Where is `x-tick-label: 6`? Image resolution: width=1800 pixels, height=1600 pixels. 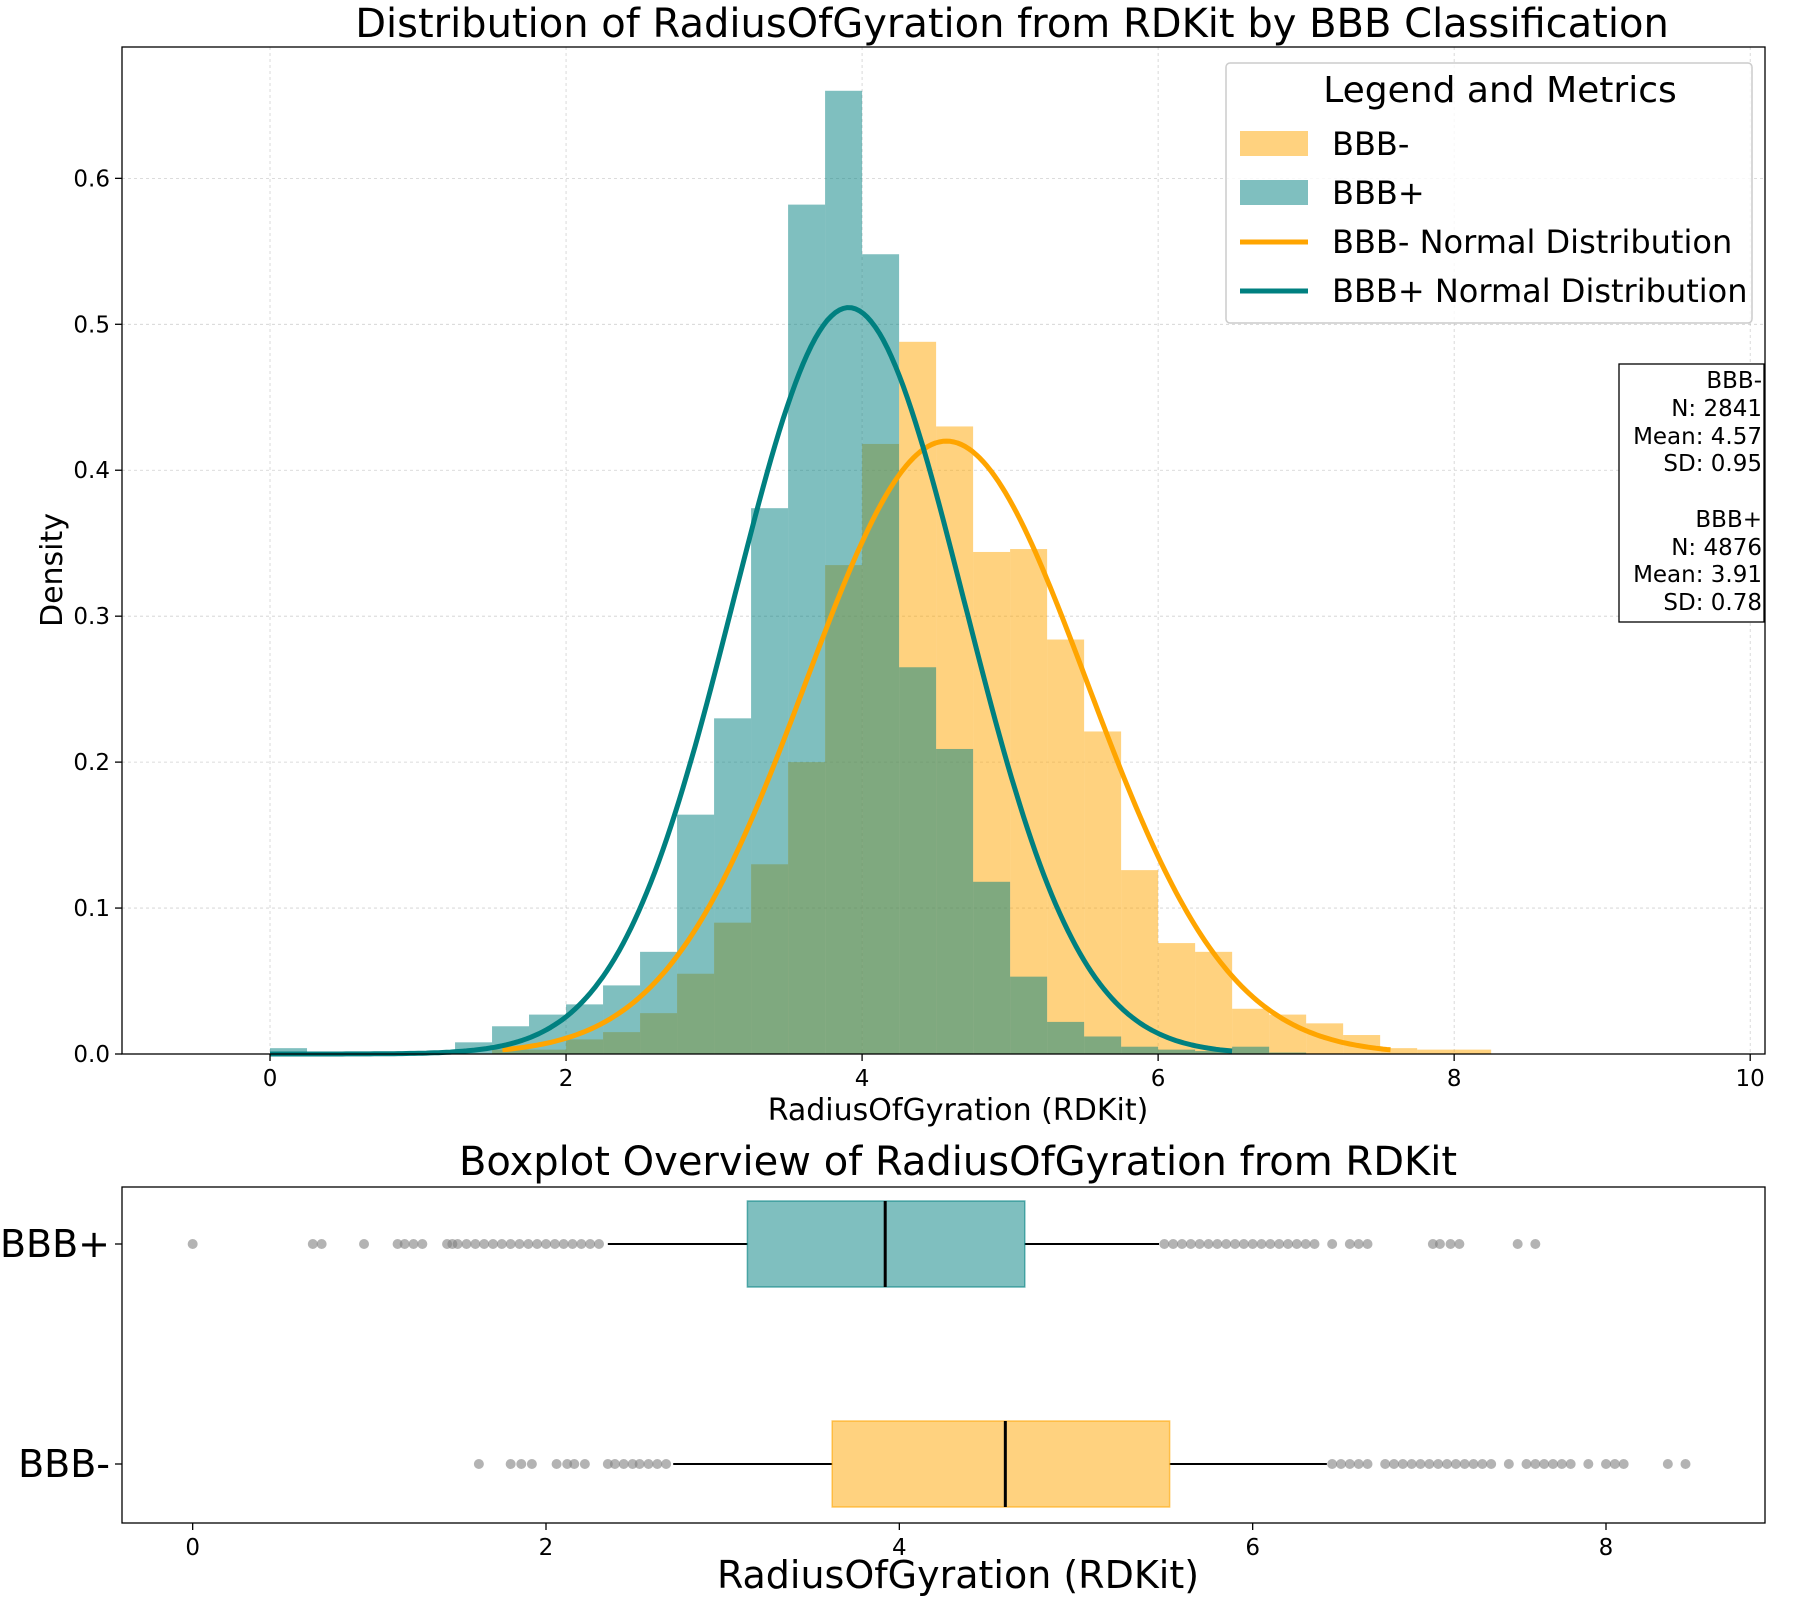
x-tick-label: 6 is located at coordinates (1158, 1079).